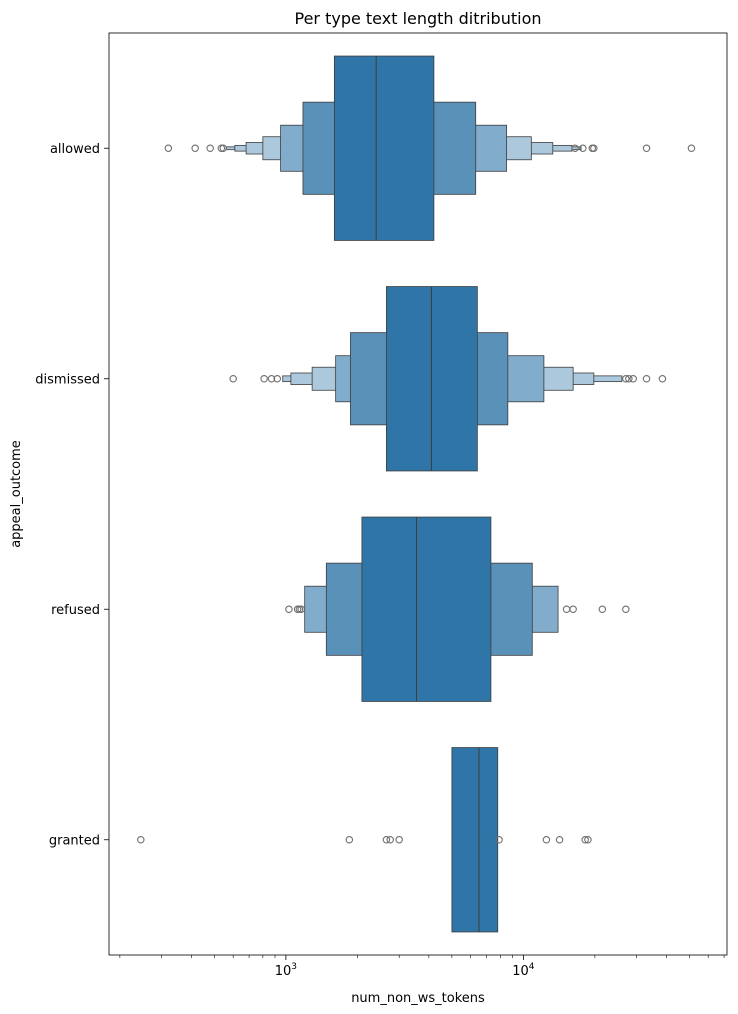  Describe the element at coordinates (286, 970) in the screenshot. I see `x-tick-label-0: 103` at that location.